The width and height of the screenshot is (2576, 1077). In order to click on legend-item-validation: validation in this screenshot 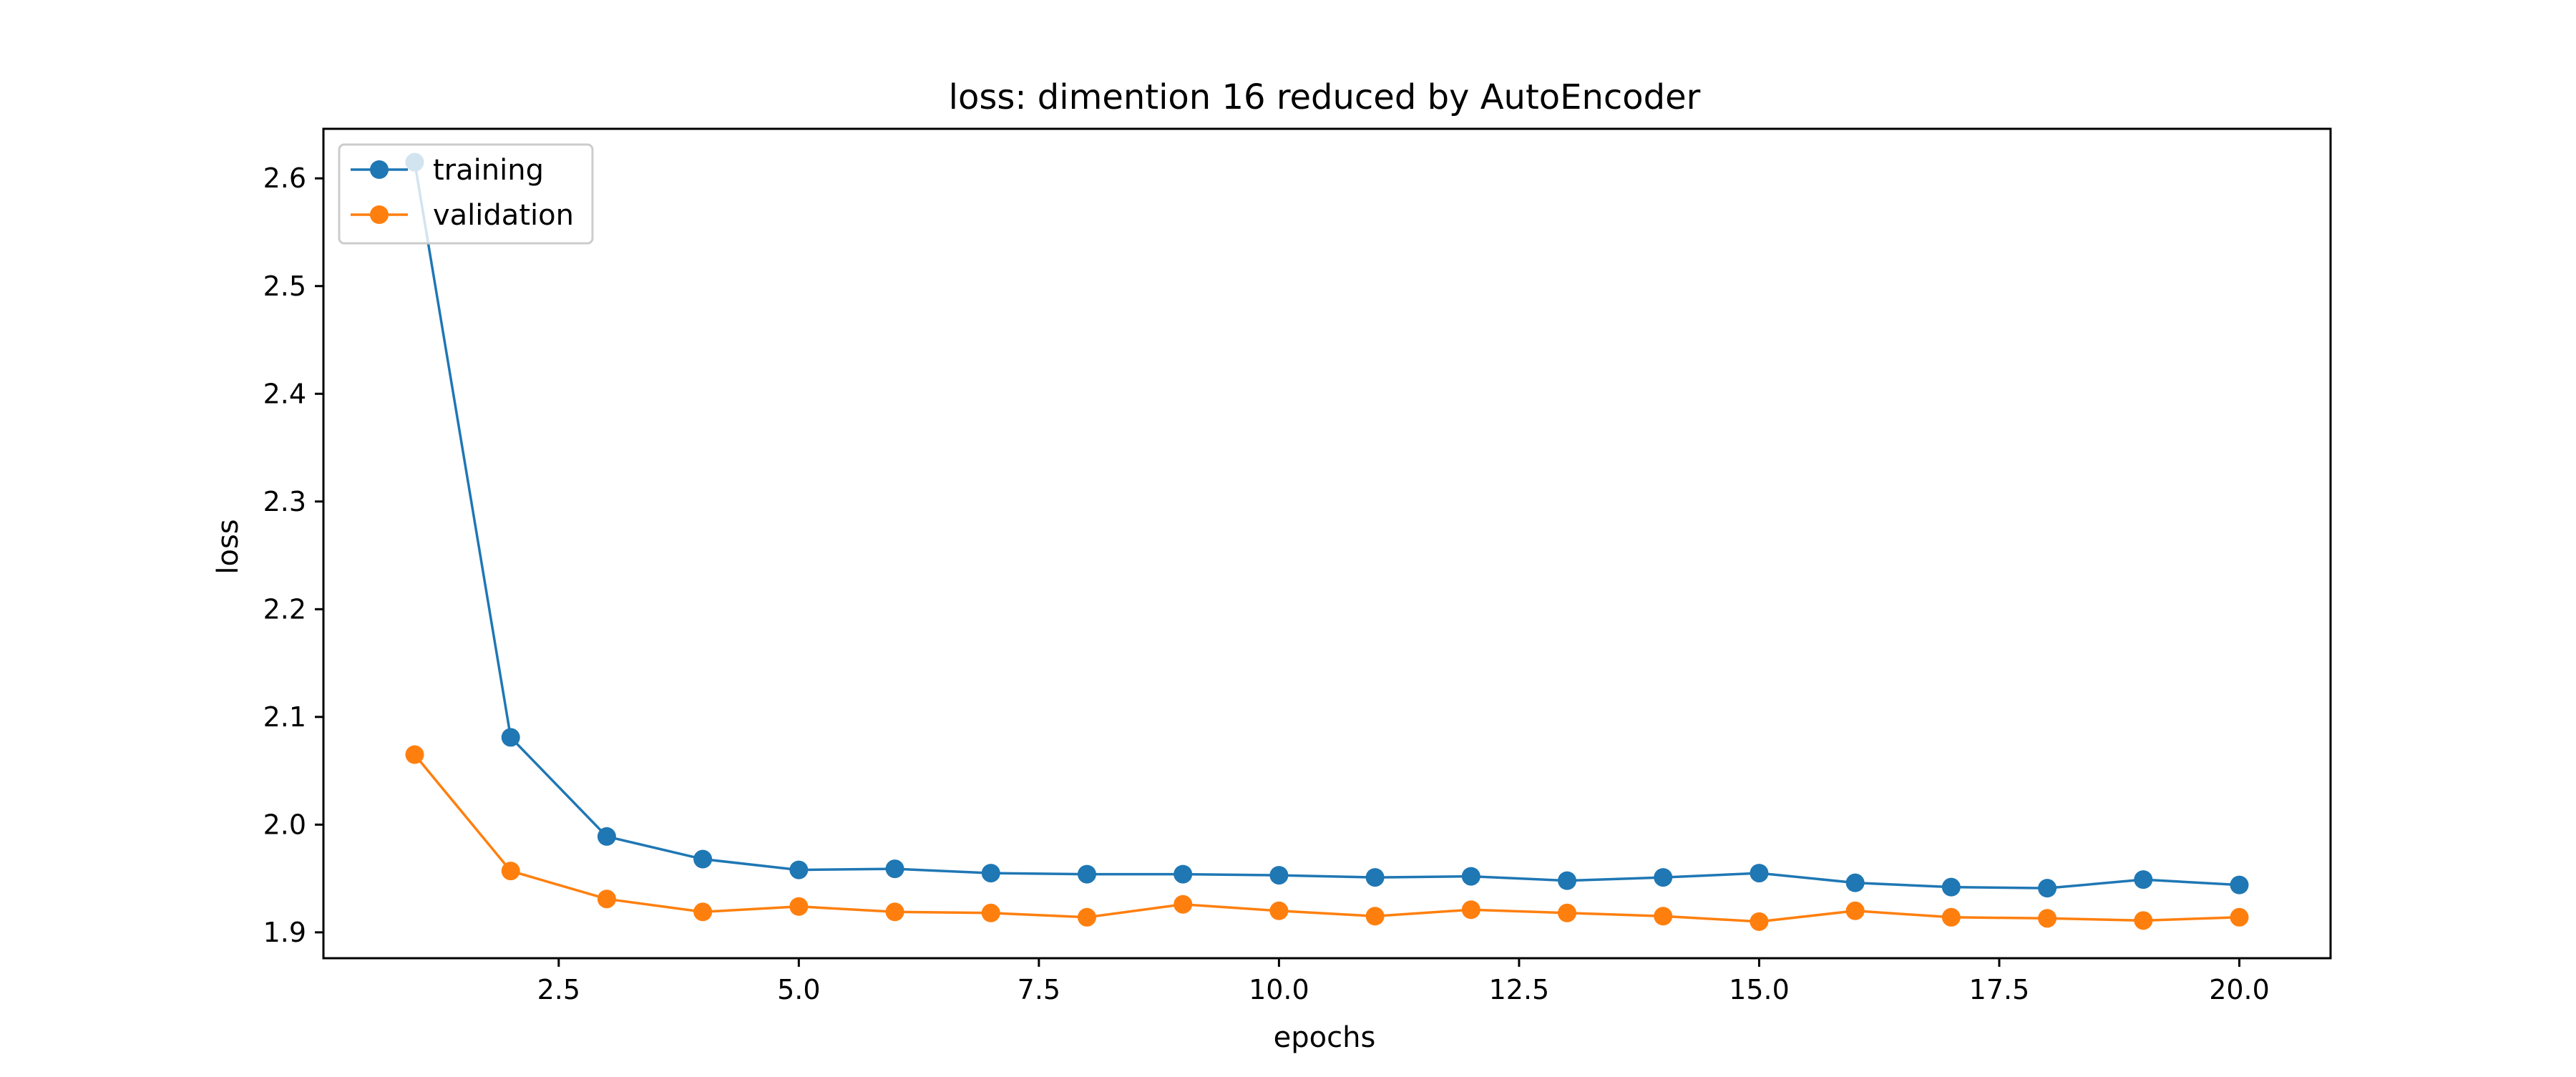, I will do `click(462, 216)`.